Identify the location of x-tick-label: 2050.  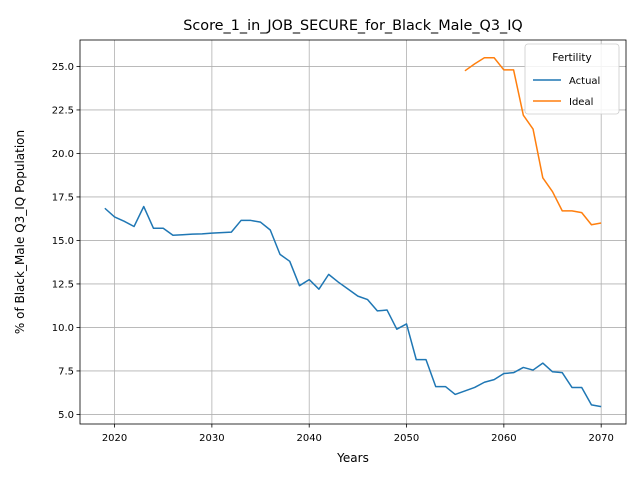
(406, 438).